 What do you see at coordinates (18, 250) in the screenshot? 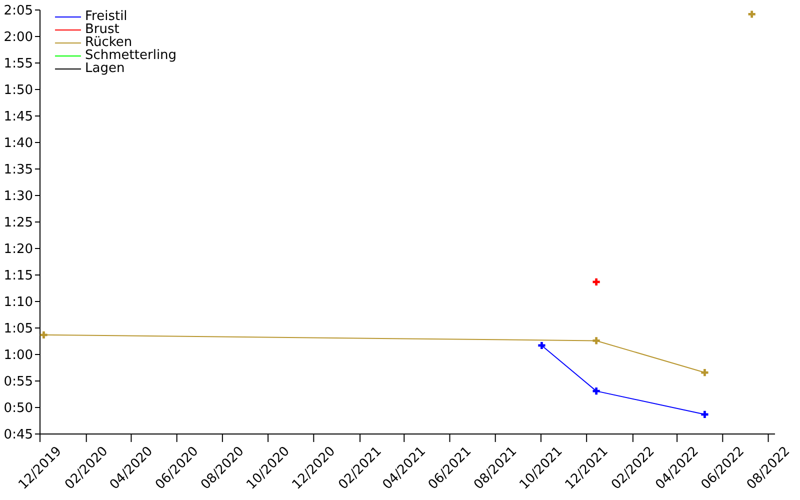
I see `y-tick-label: 1:20` at bounding box center [18, 250].